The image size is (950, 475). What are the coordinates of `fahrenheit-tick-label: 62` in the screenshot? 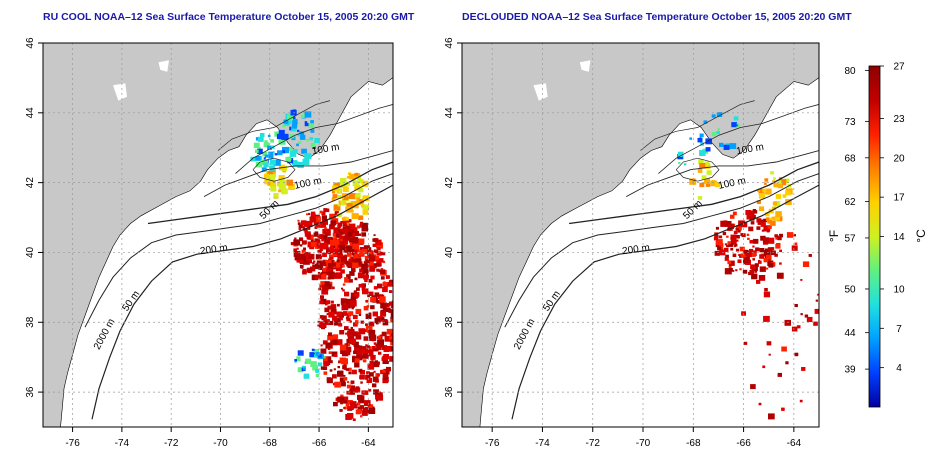 It's located at (850, 202).